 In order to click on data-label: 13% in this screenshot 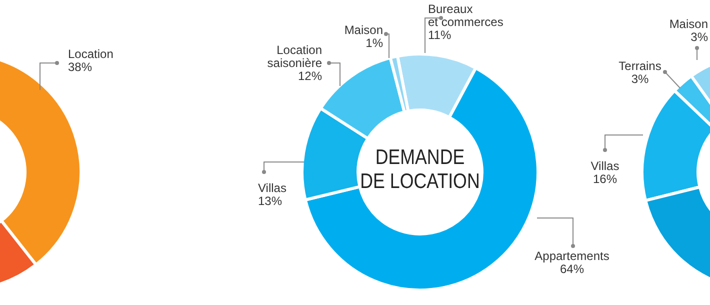, I will do `click(270, 201)`.